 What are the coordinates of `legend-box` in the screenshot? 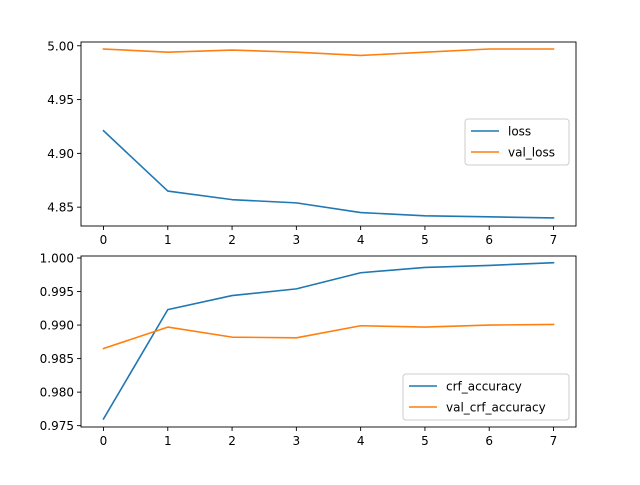 It's located at (486, 397).